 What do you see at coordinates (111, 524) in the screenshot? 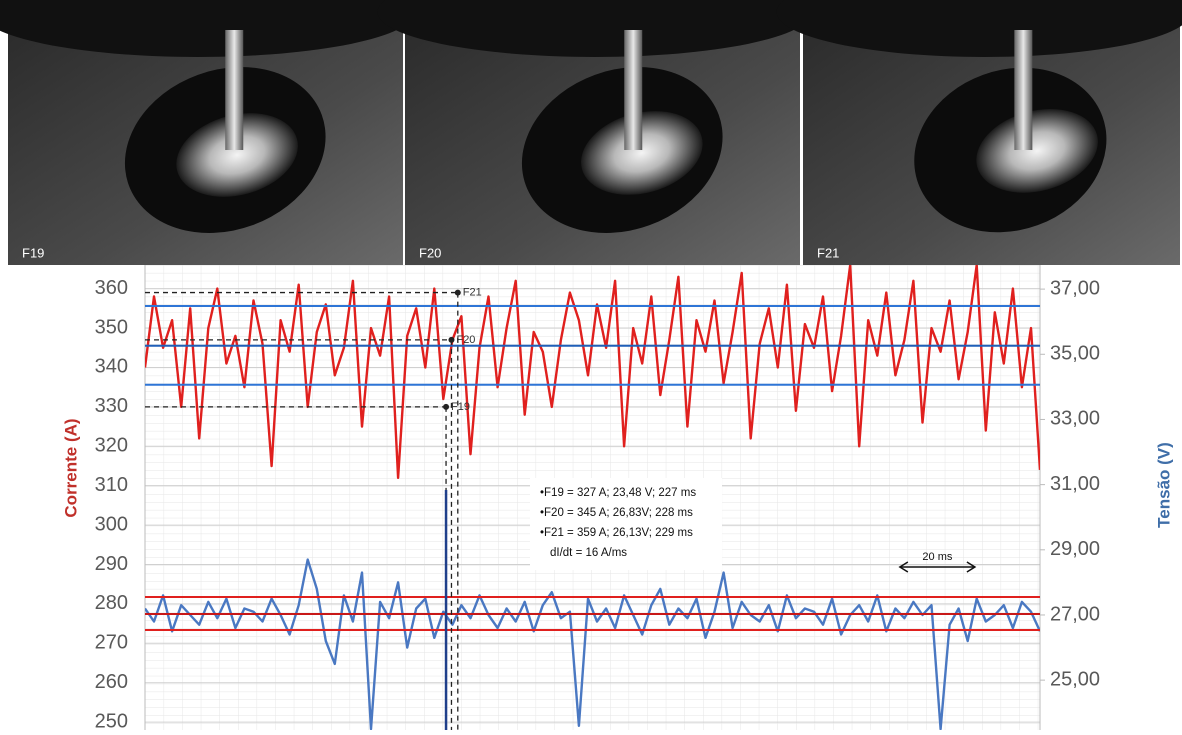
I see `y-tick-label: 300` at bounding box center [111, 524].